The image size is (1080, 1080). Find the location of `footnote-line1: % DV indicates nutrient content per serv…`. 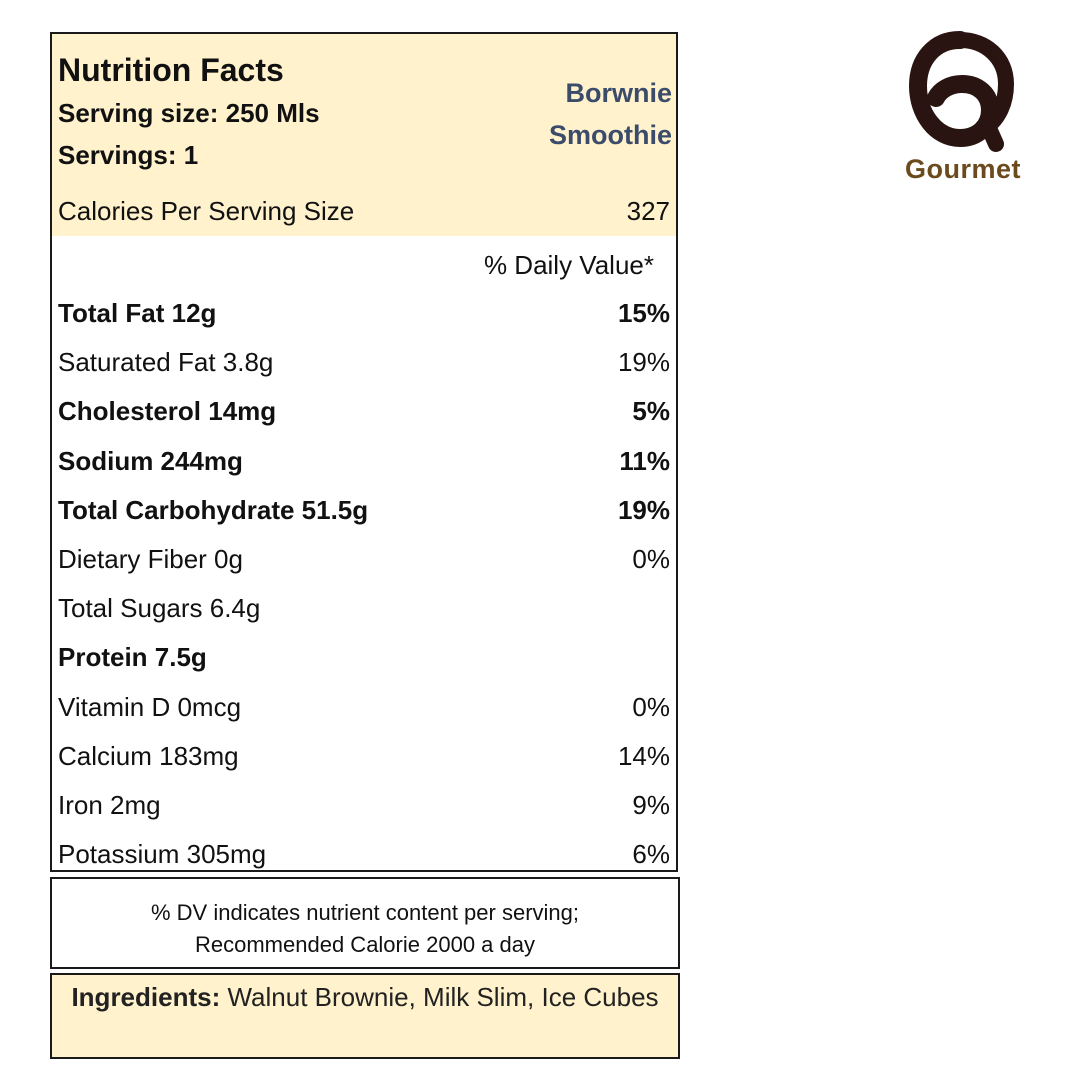

footnote-line1: % DV indicates nutrient content per serv… is located at coordinates (364, 912).